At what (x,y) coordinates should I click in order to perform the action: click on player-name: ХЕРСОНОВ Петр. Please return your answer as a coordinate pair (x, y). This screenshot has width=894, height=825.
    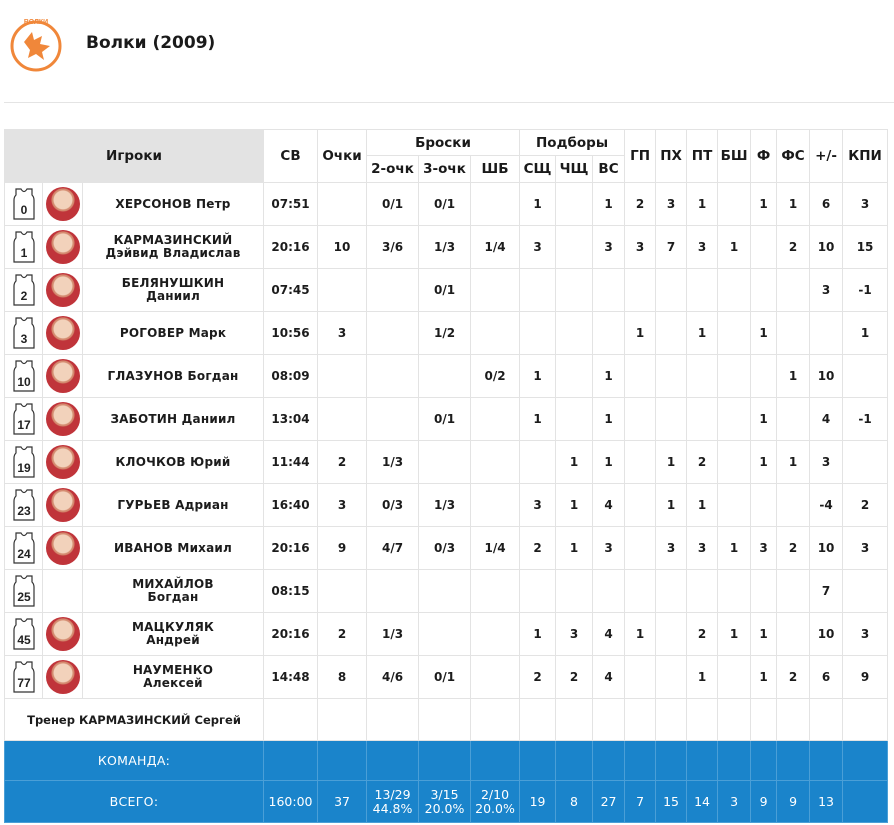
    Looking at the image, I should click on (173, 204).